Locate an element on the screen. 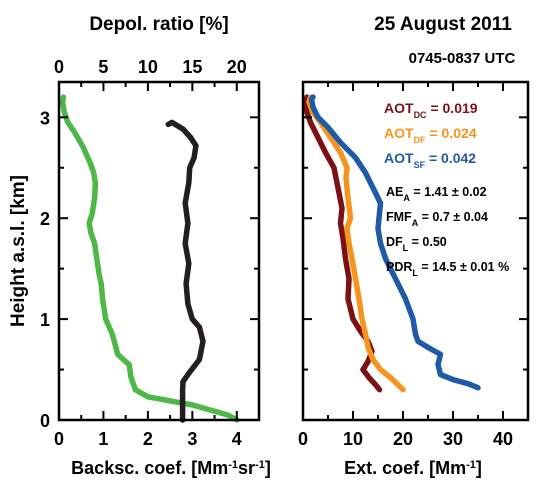  aot-df-line is located at coordinates (356, 243).